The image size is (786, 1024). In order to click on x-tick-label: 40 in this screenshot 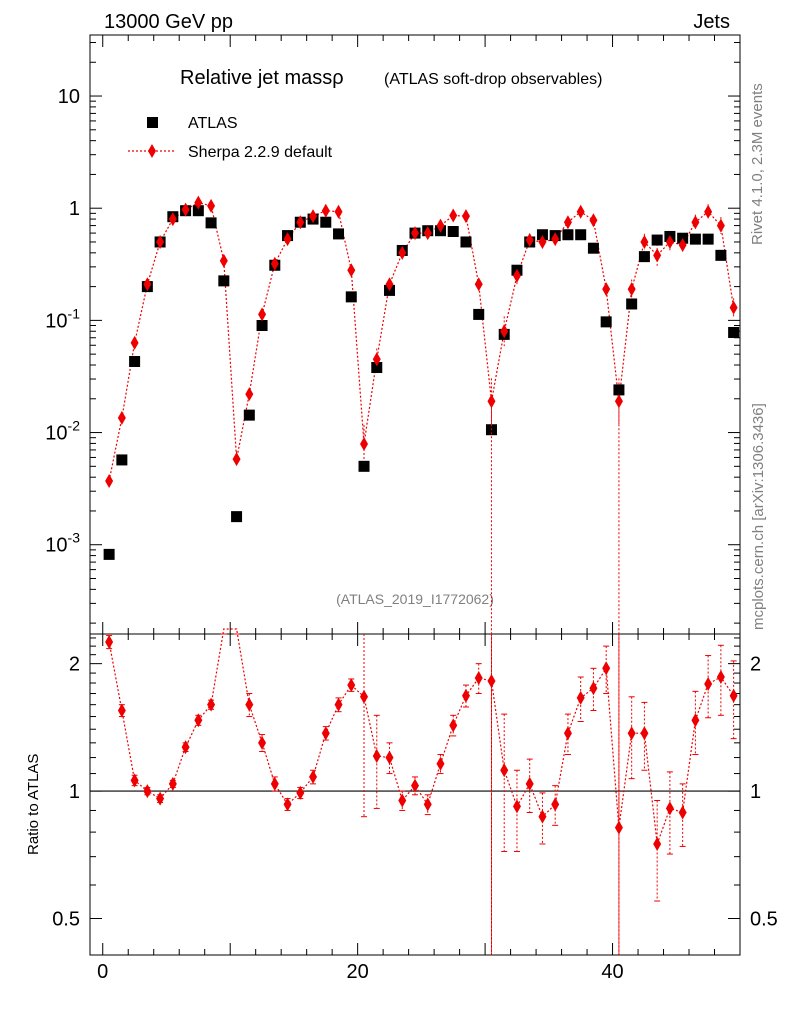, I will do `click(612, 972)`.